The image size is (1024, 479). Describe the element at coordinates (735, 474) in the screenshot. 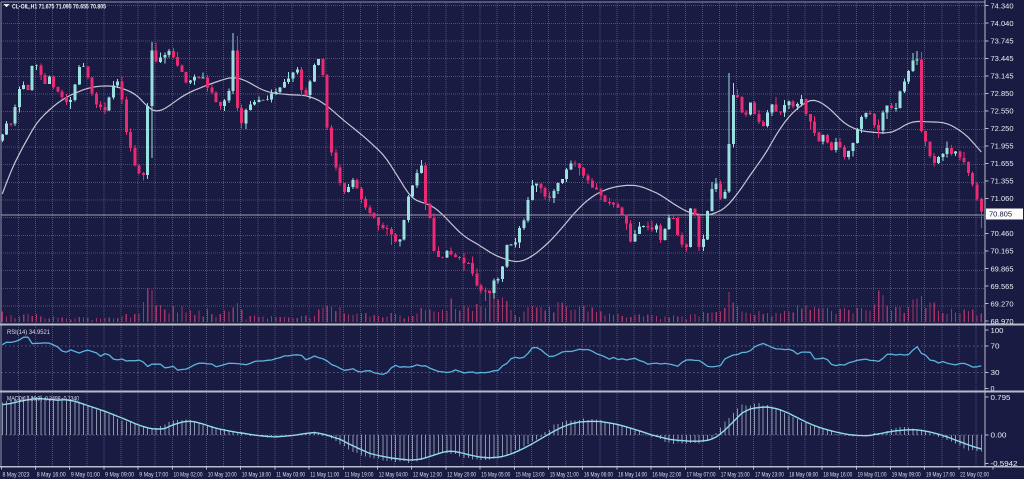

I see `svg-text: 17 May 15:00` at that location.